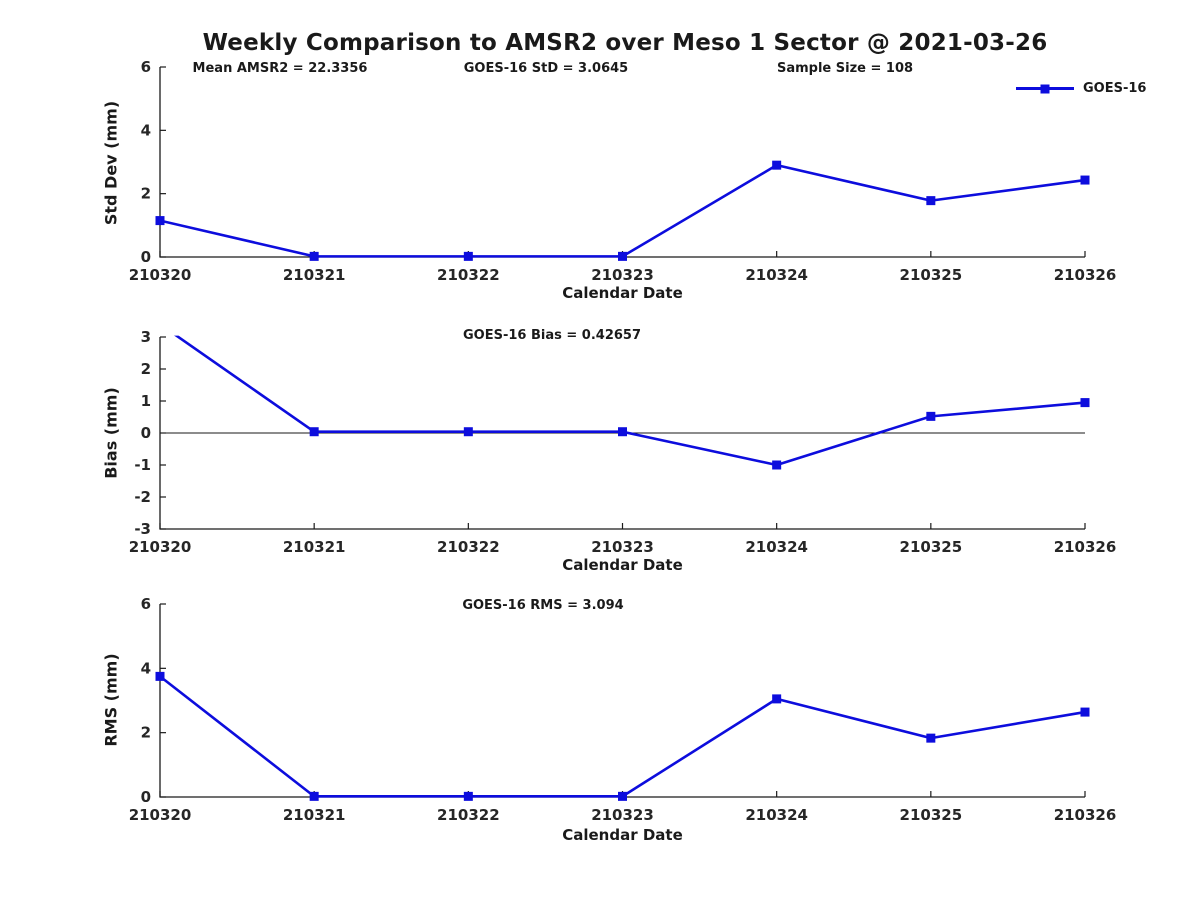  I want to click on y-tick-label: -1, so click(142, 465).